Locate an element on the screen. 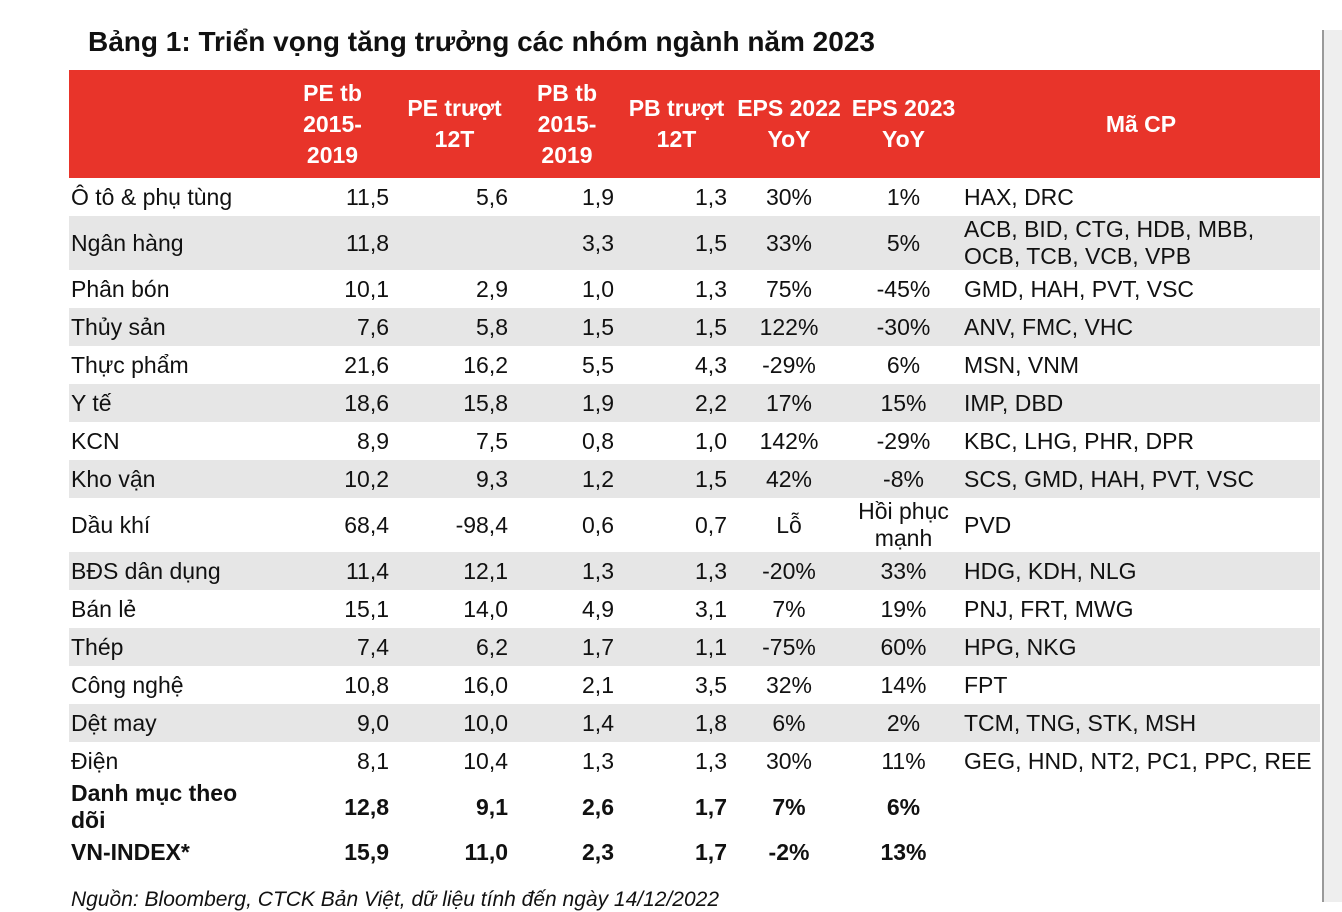 The width and height of the screenshot is (1342, 912). table-cell: BĐS dân dụng is located at coordinates (169, 571).